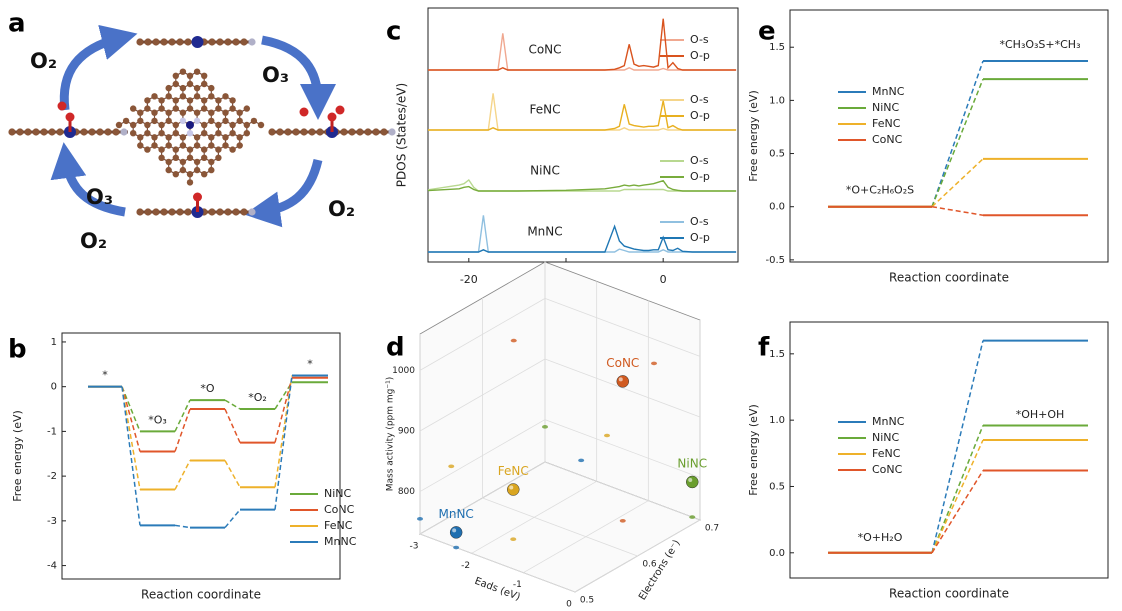 The height and width of the screenshot is (611, 1122). Describe the element at coordinates (544, 232) in the screenshot. I see `group-label: MnNC` at that location.